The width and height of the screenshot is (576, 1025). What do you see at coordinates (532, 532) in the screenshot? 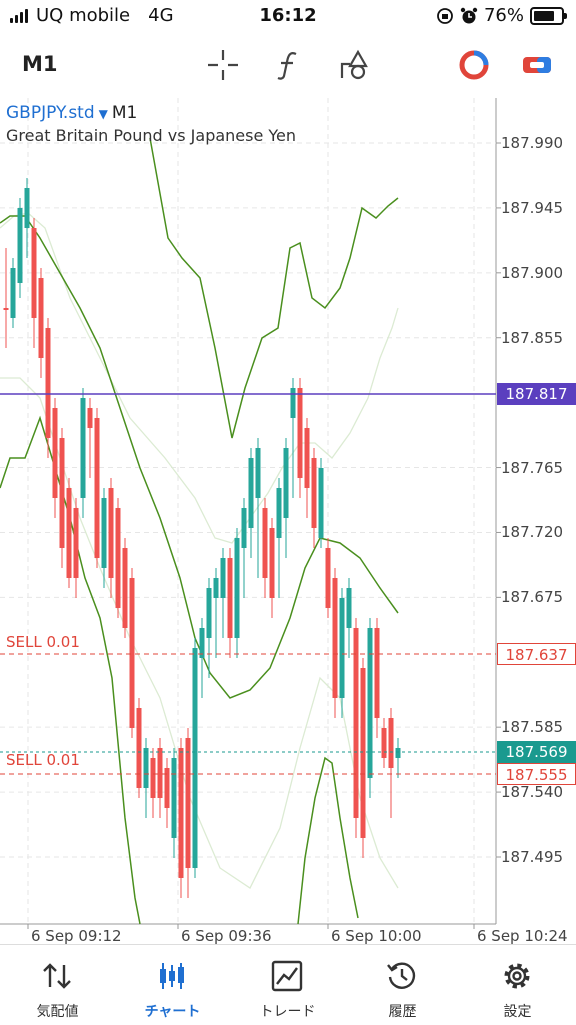
I see `price-tick-label: 187.720` at bounding box center [532, 532].